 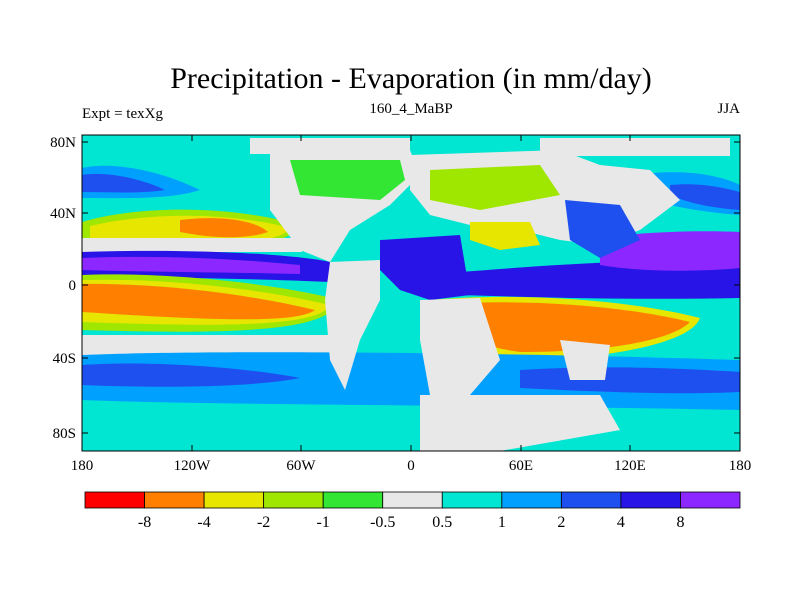 What do you see at coordinates (521, 466) in the screenshot?
I see `lon-tick-label: 60E` at bounding box center [521, 466].